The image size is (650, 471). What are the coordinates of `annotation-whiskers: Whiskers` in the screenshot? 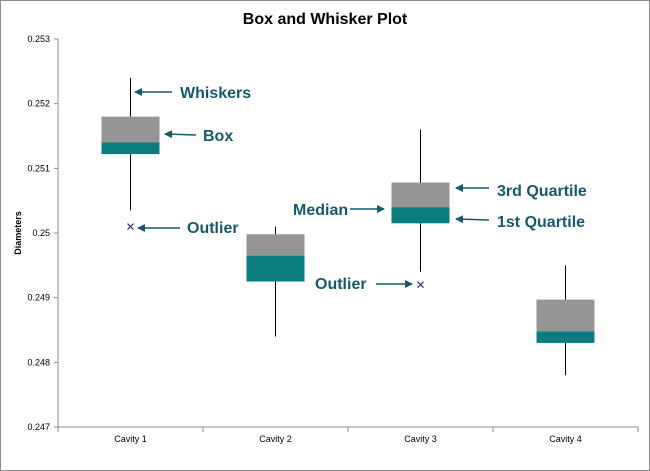 It's located at (215, 93).